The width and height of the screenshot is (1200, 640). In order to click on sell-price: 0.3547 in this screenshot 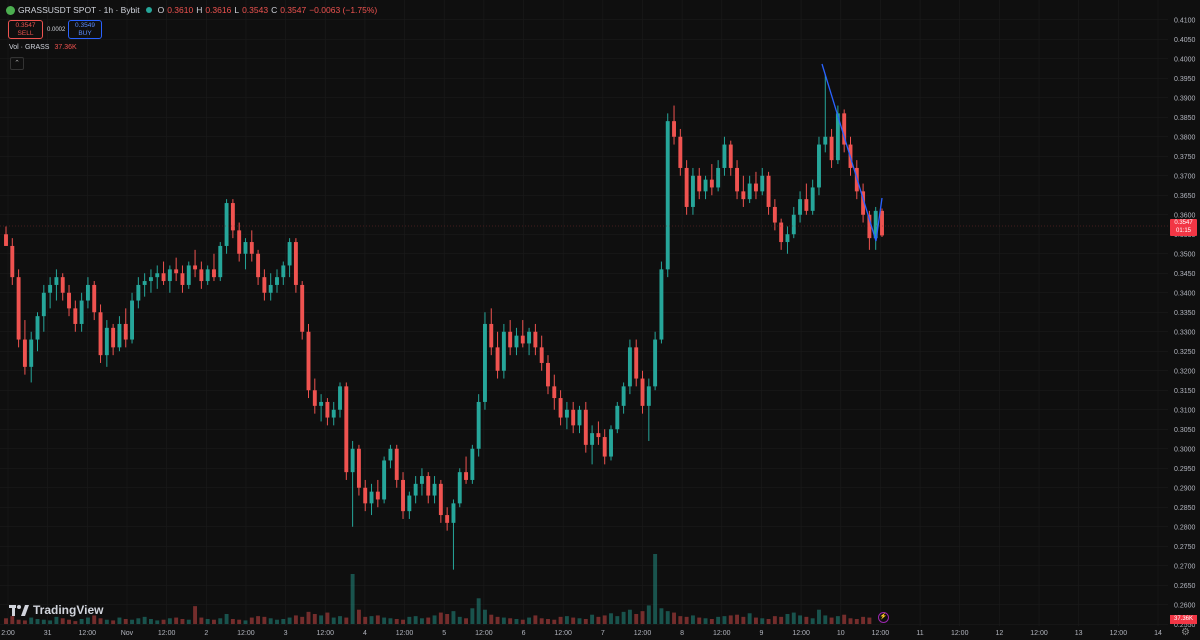, I will do `click(25, 25)`.